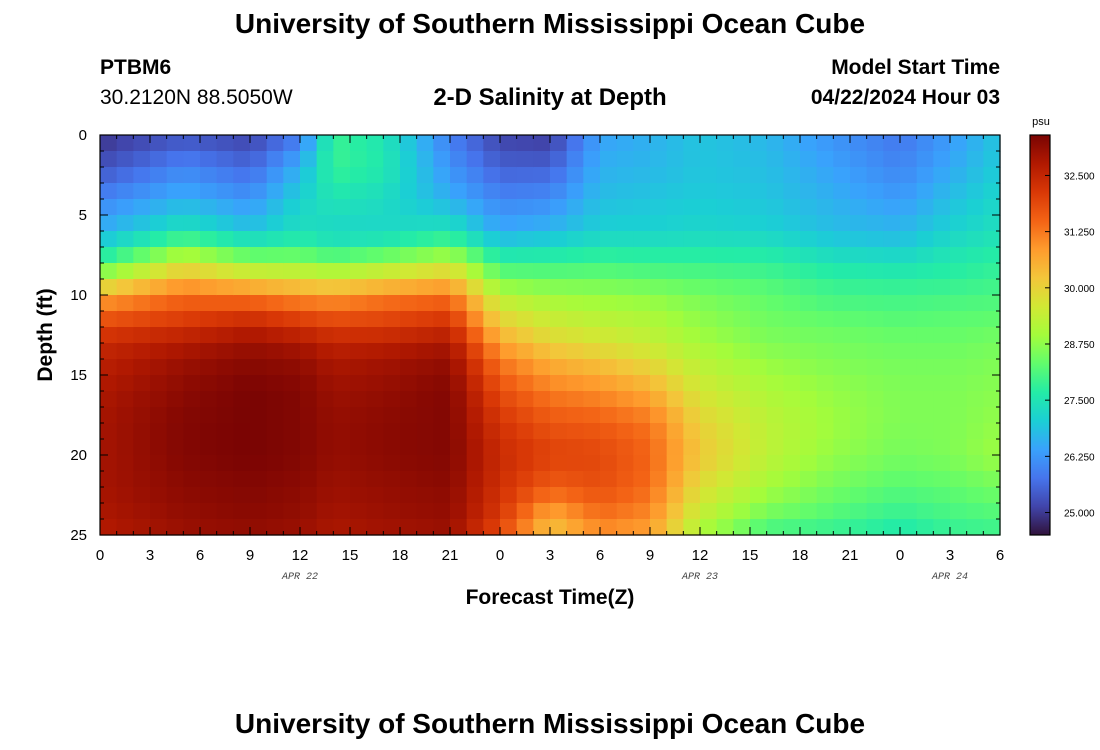 This screenshot has width=1100, height=750. Describe the element at coordinates (299, 577) in the screenshot. I see `date-label: APR 22` at that location.